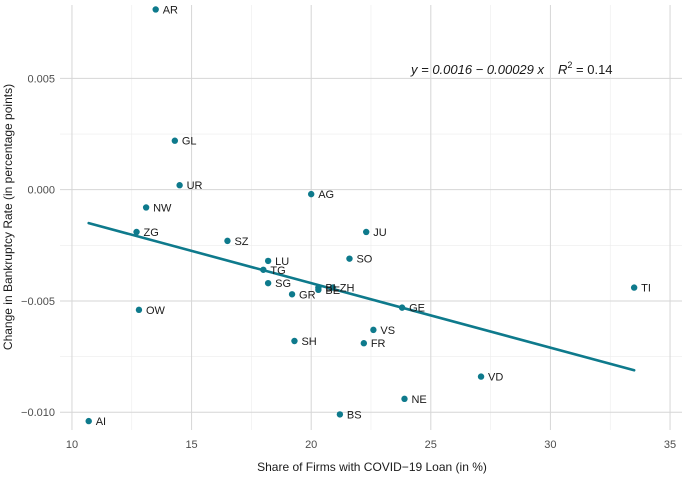 This screenshot has height=478, width=685. Describe the element at coordinates (417, 309) in the screenshot. I see `point-label-ge: GE` at that location.